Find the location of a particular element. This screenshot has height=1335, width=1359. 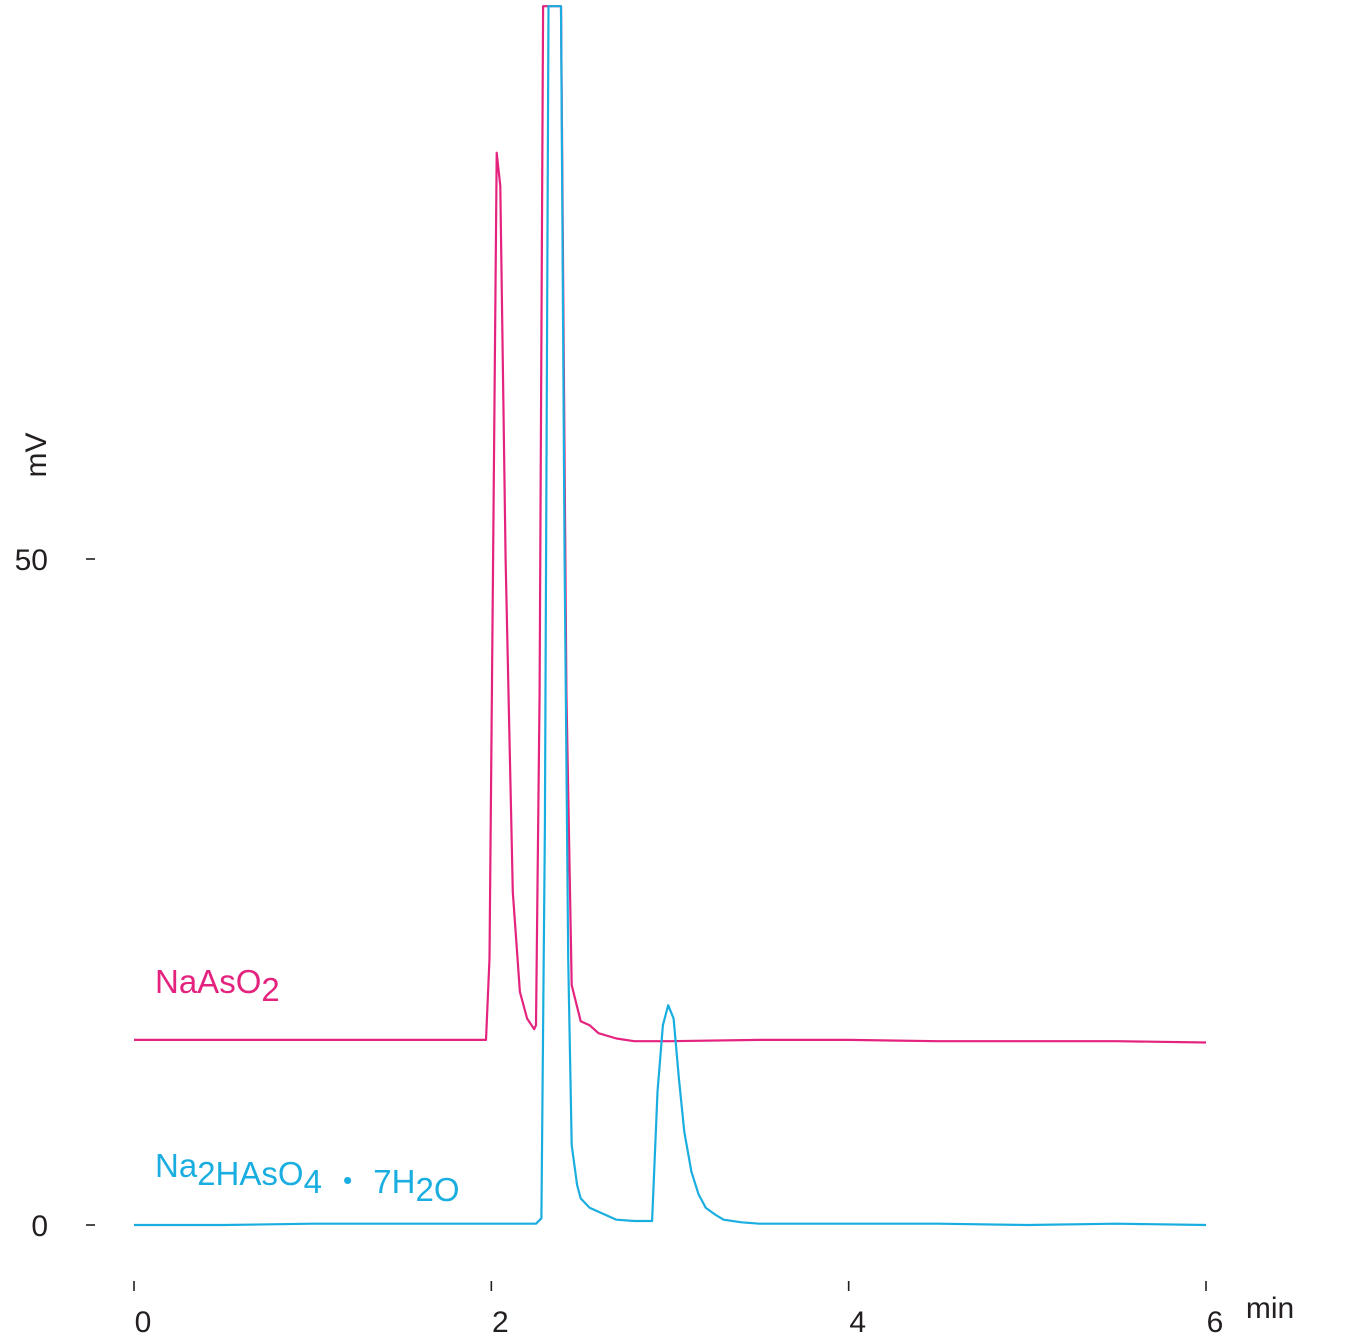

series-label-1: NaAsO2 is located at coordinates (217, 985).